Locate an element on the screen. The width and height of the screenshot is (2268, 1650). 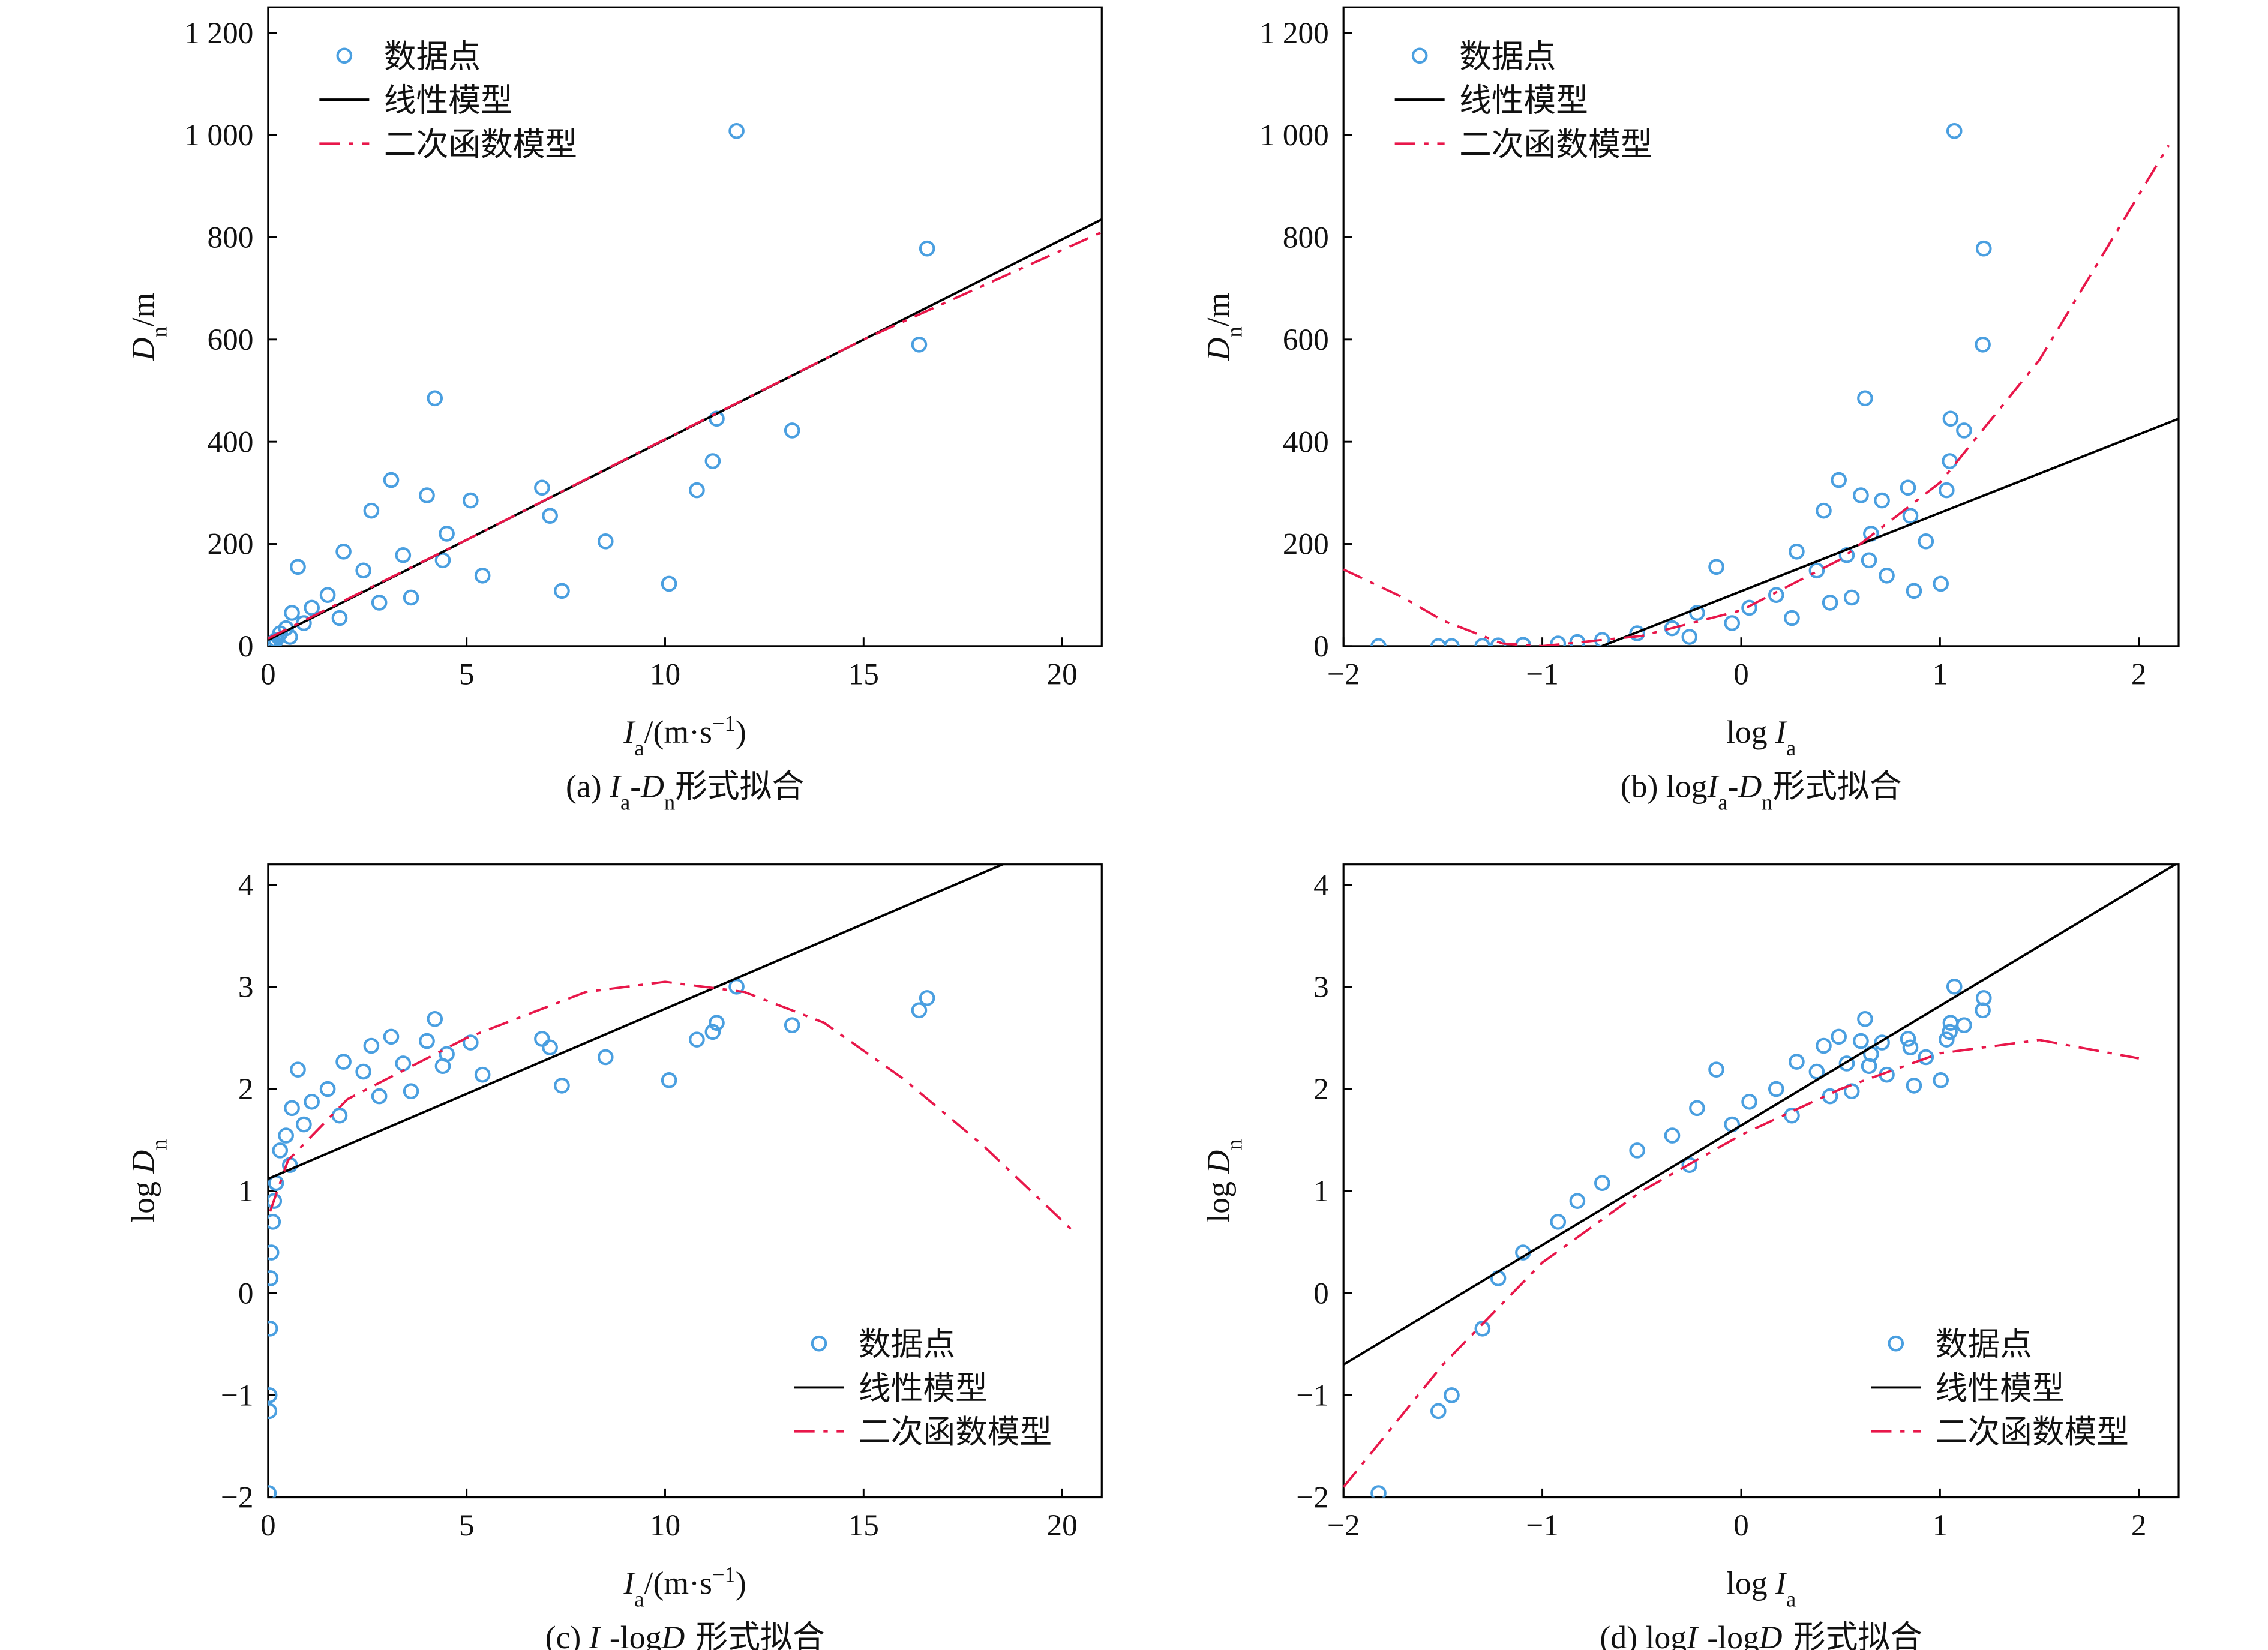
quadratic-fit is located at coordinates (1741, 1263).